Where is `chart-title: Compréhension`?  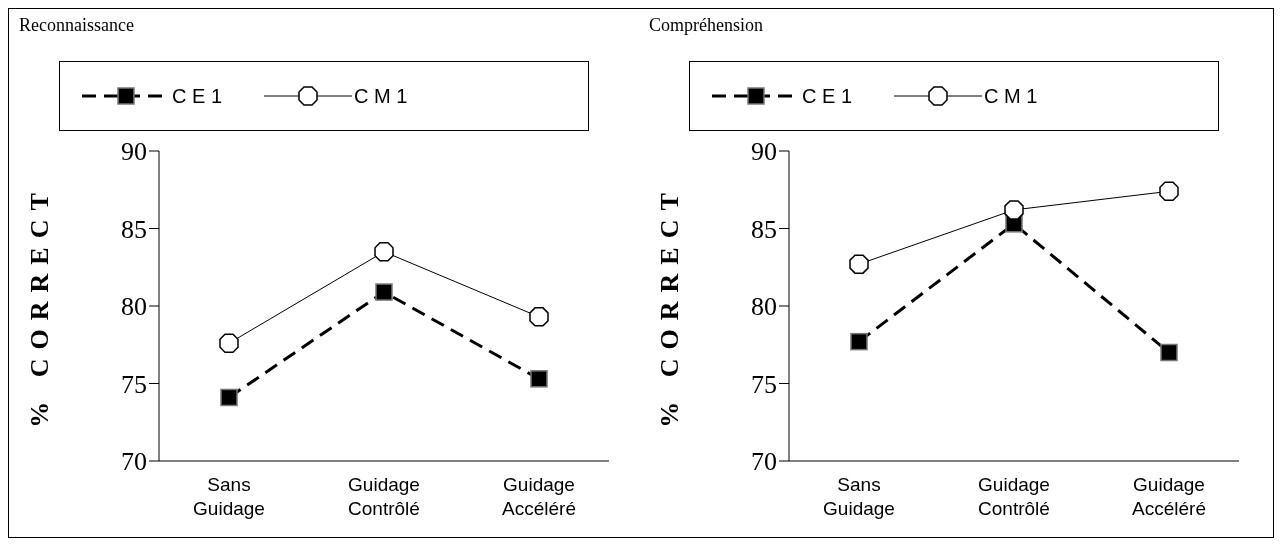
chart-title: Compréhension is located at coordinates (706, 25).